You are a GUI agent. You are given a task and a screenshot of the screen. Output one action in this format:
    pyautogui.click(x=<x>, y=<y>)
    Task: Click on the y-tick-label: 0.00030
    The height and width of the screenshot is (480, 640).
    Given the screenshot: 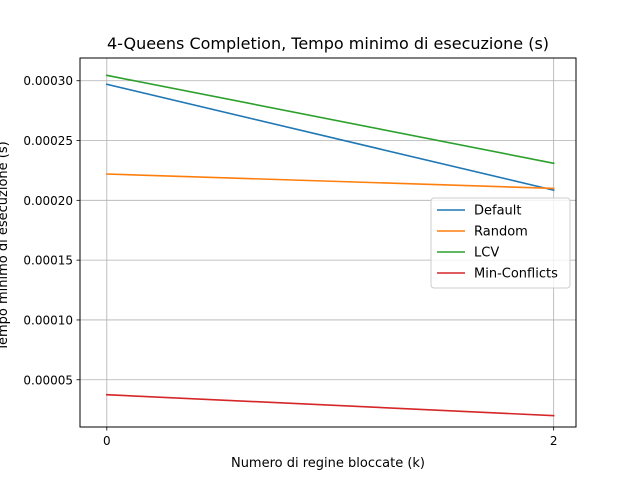 What is the action you would take?
    pyautogui.click(x=48, y=81)
    